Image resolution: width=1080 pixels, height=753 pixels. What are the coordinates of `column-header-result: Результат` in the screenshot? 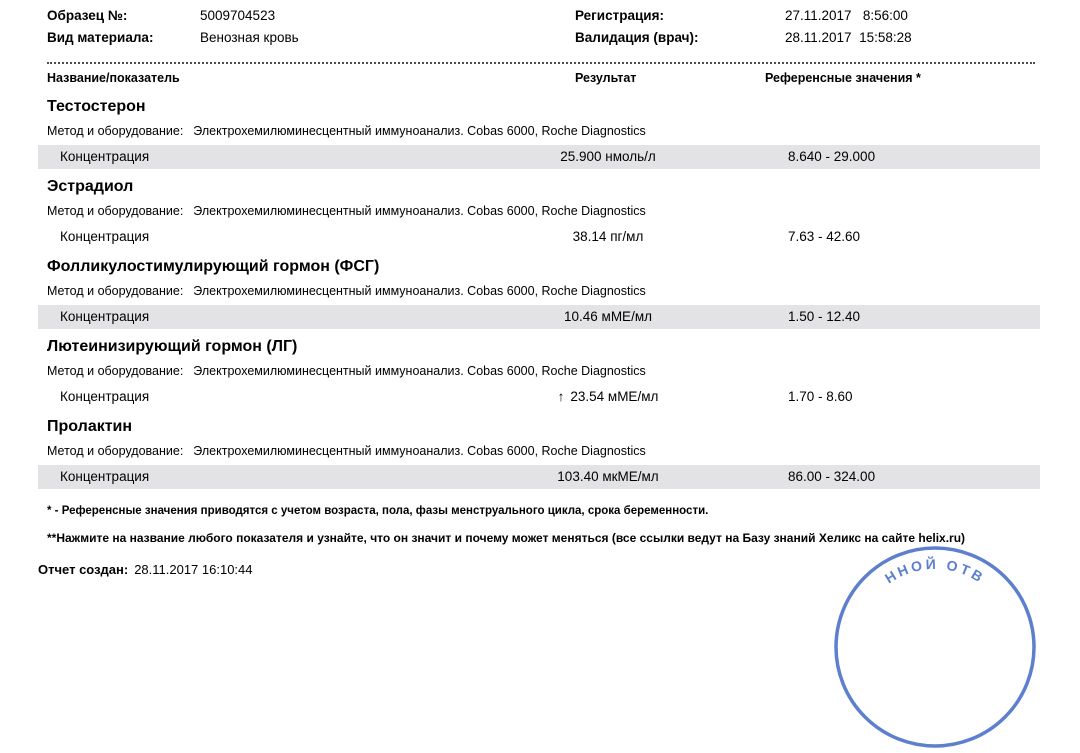 It's located at (606, 78).